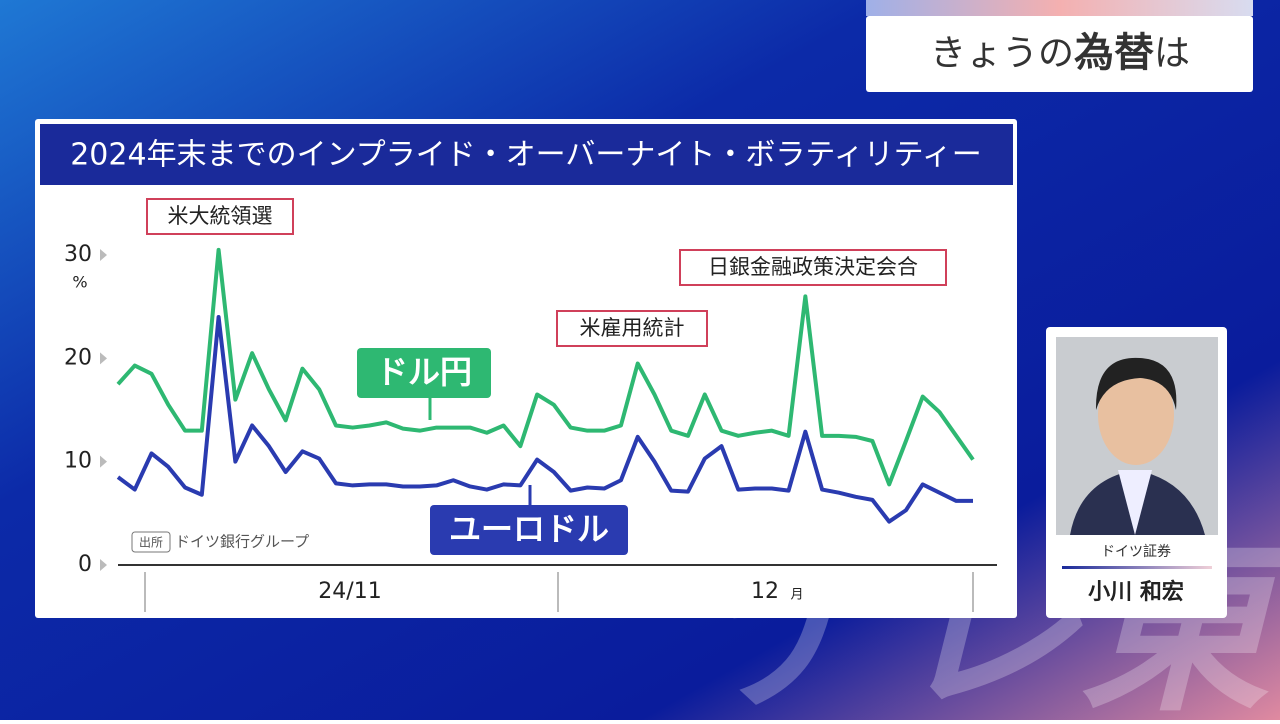 This screenshot has width=1280, height=724. What do you see at coordinates (78, 357) in the screenshot?
I see `y-tick-label: 20` at bounding box center [78, 357].